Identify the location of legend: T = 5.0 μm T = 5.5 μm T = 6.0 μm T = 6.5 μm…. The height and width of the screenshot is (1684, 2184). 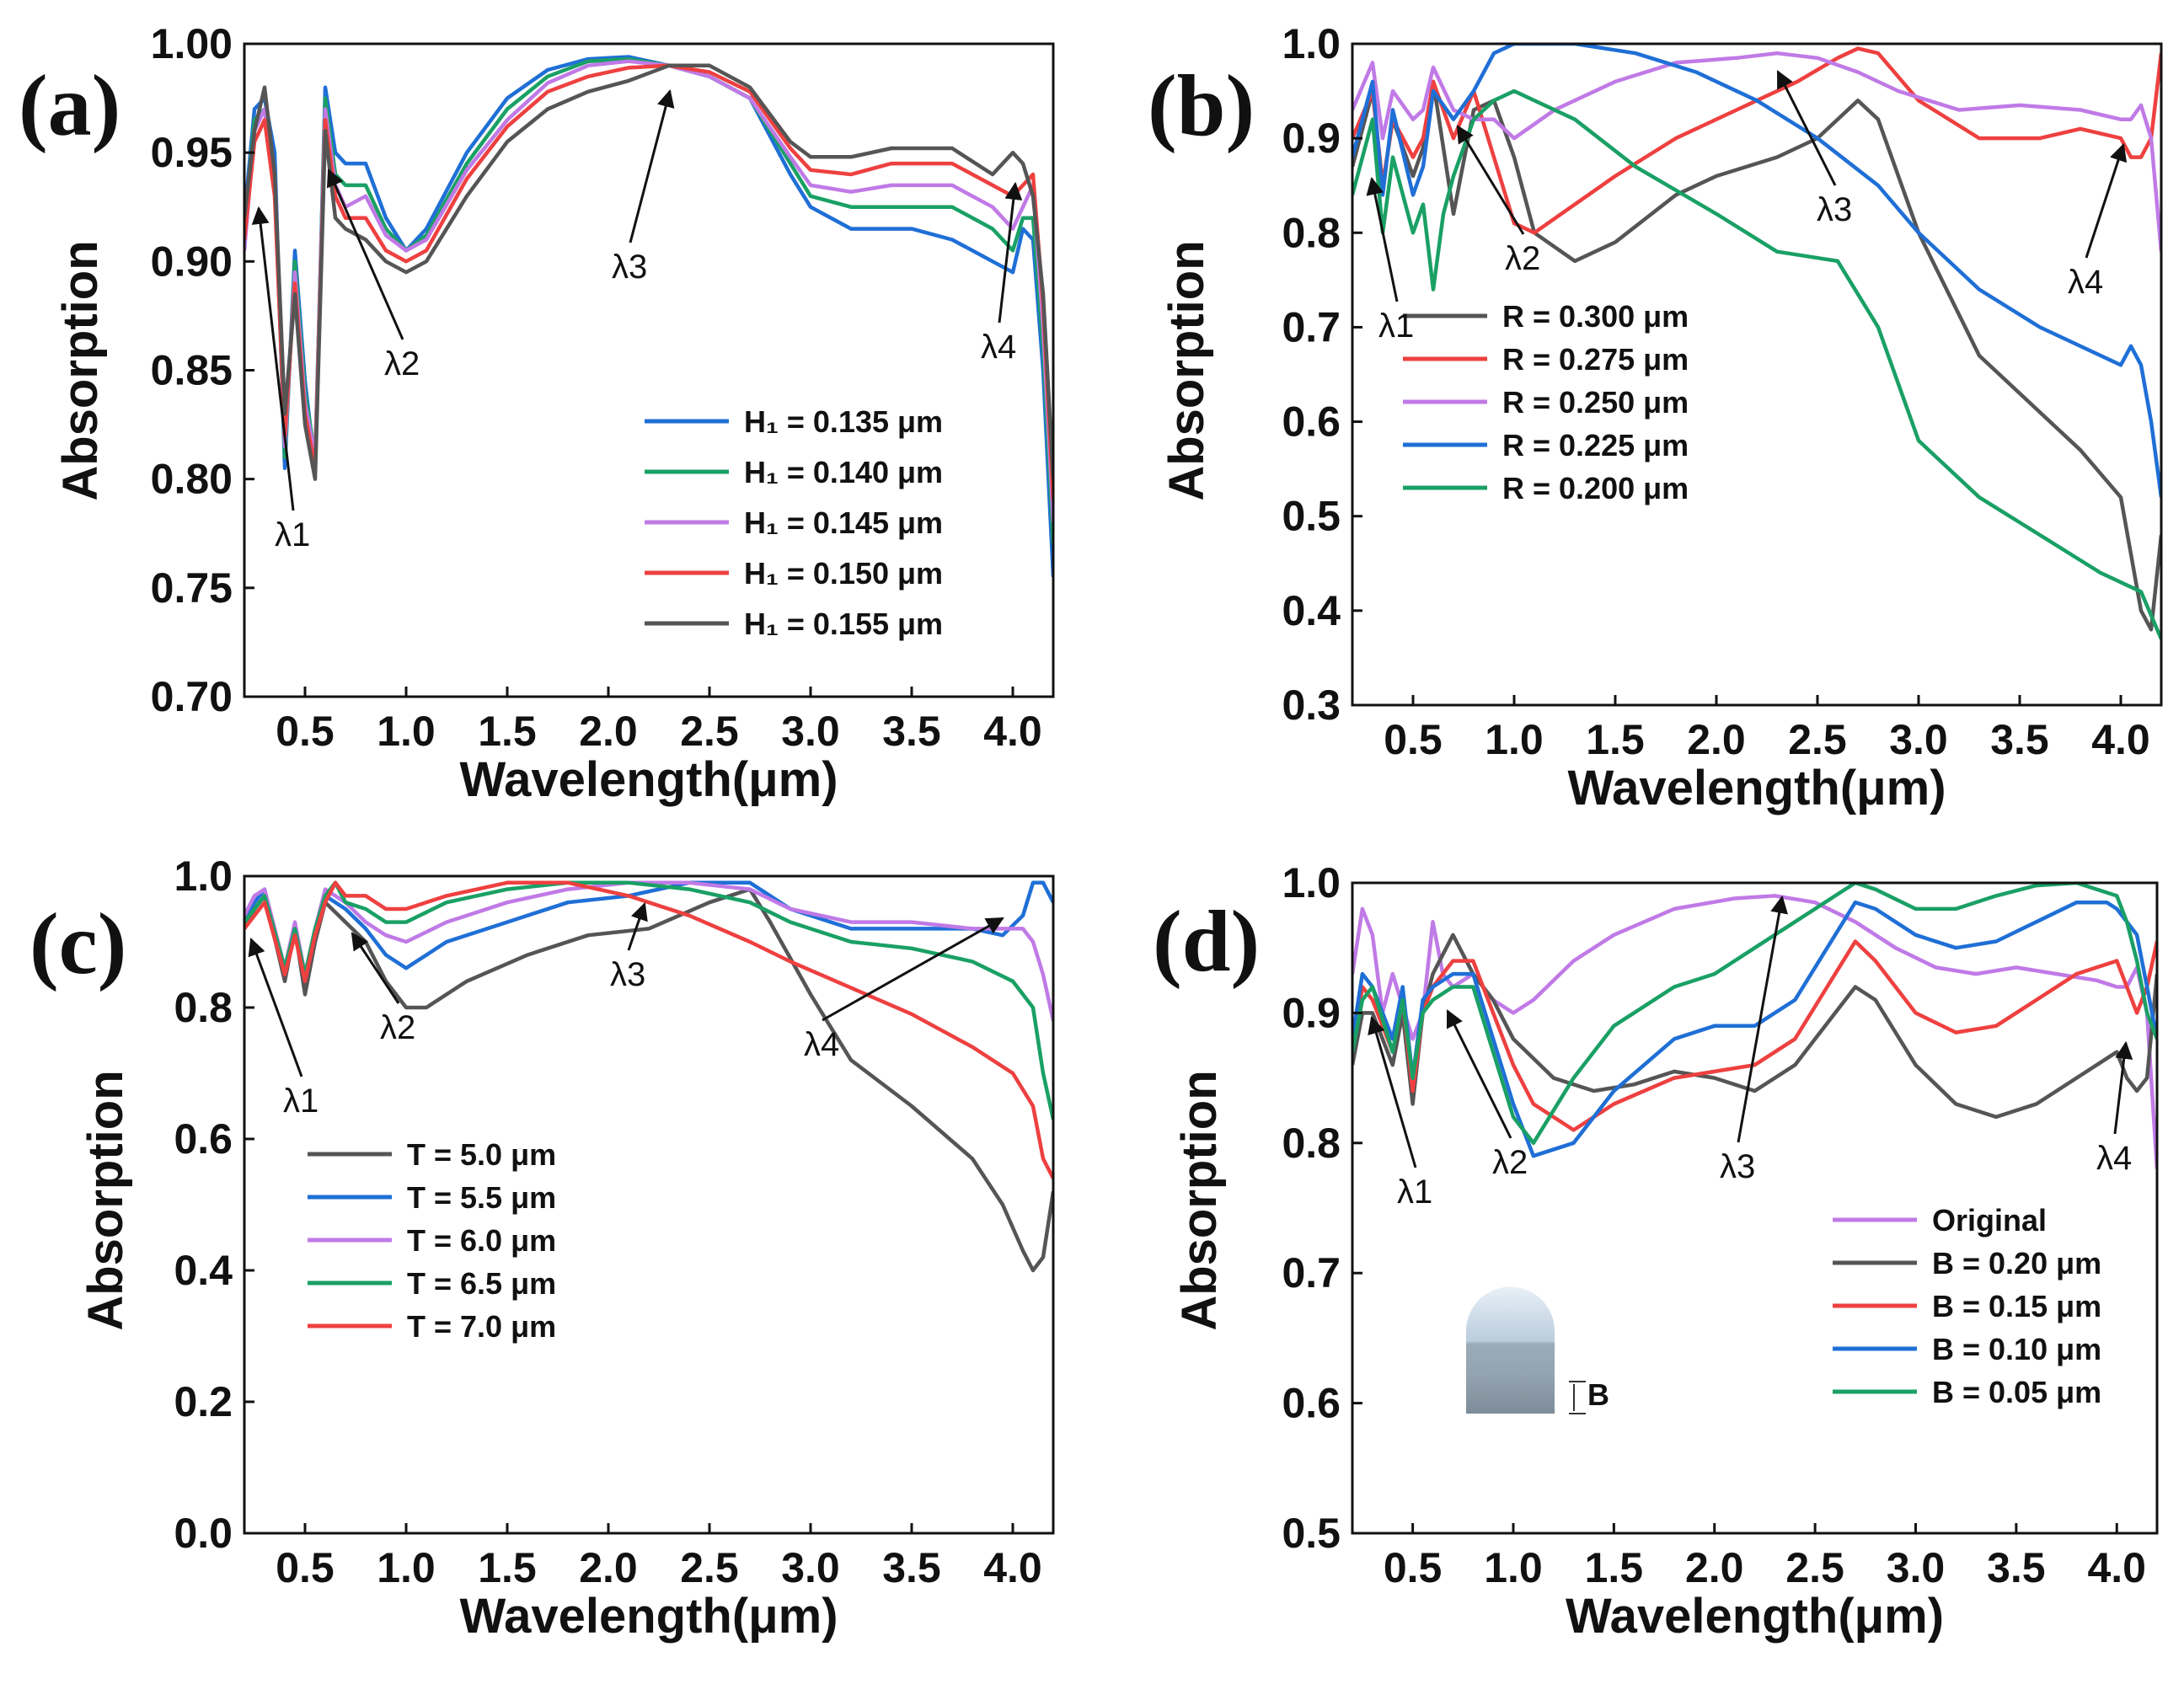
(432, 1240).